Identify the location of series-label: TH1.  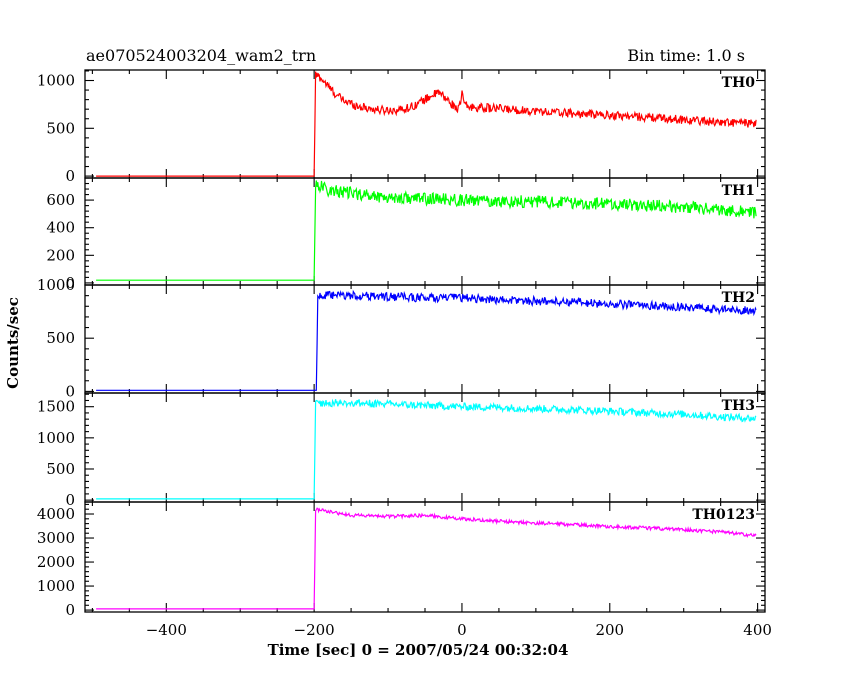
(738, 191).